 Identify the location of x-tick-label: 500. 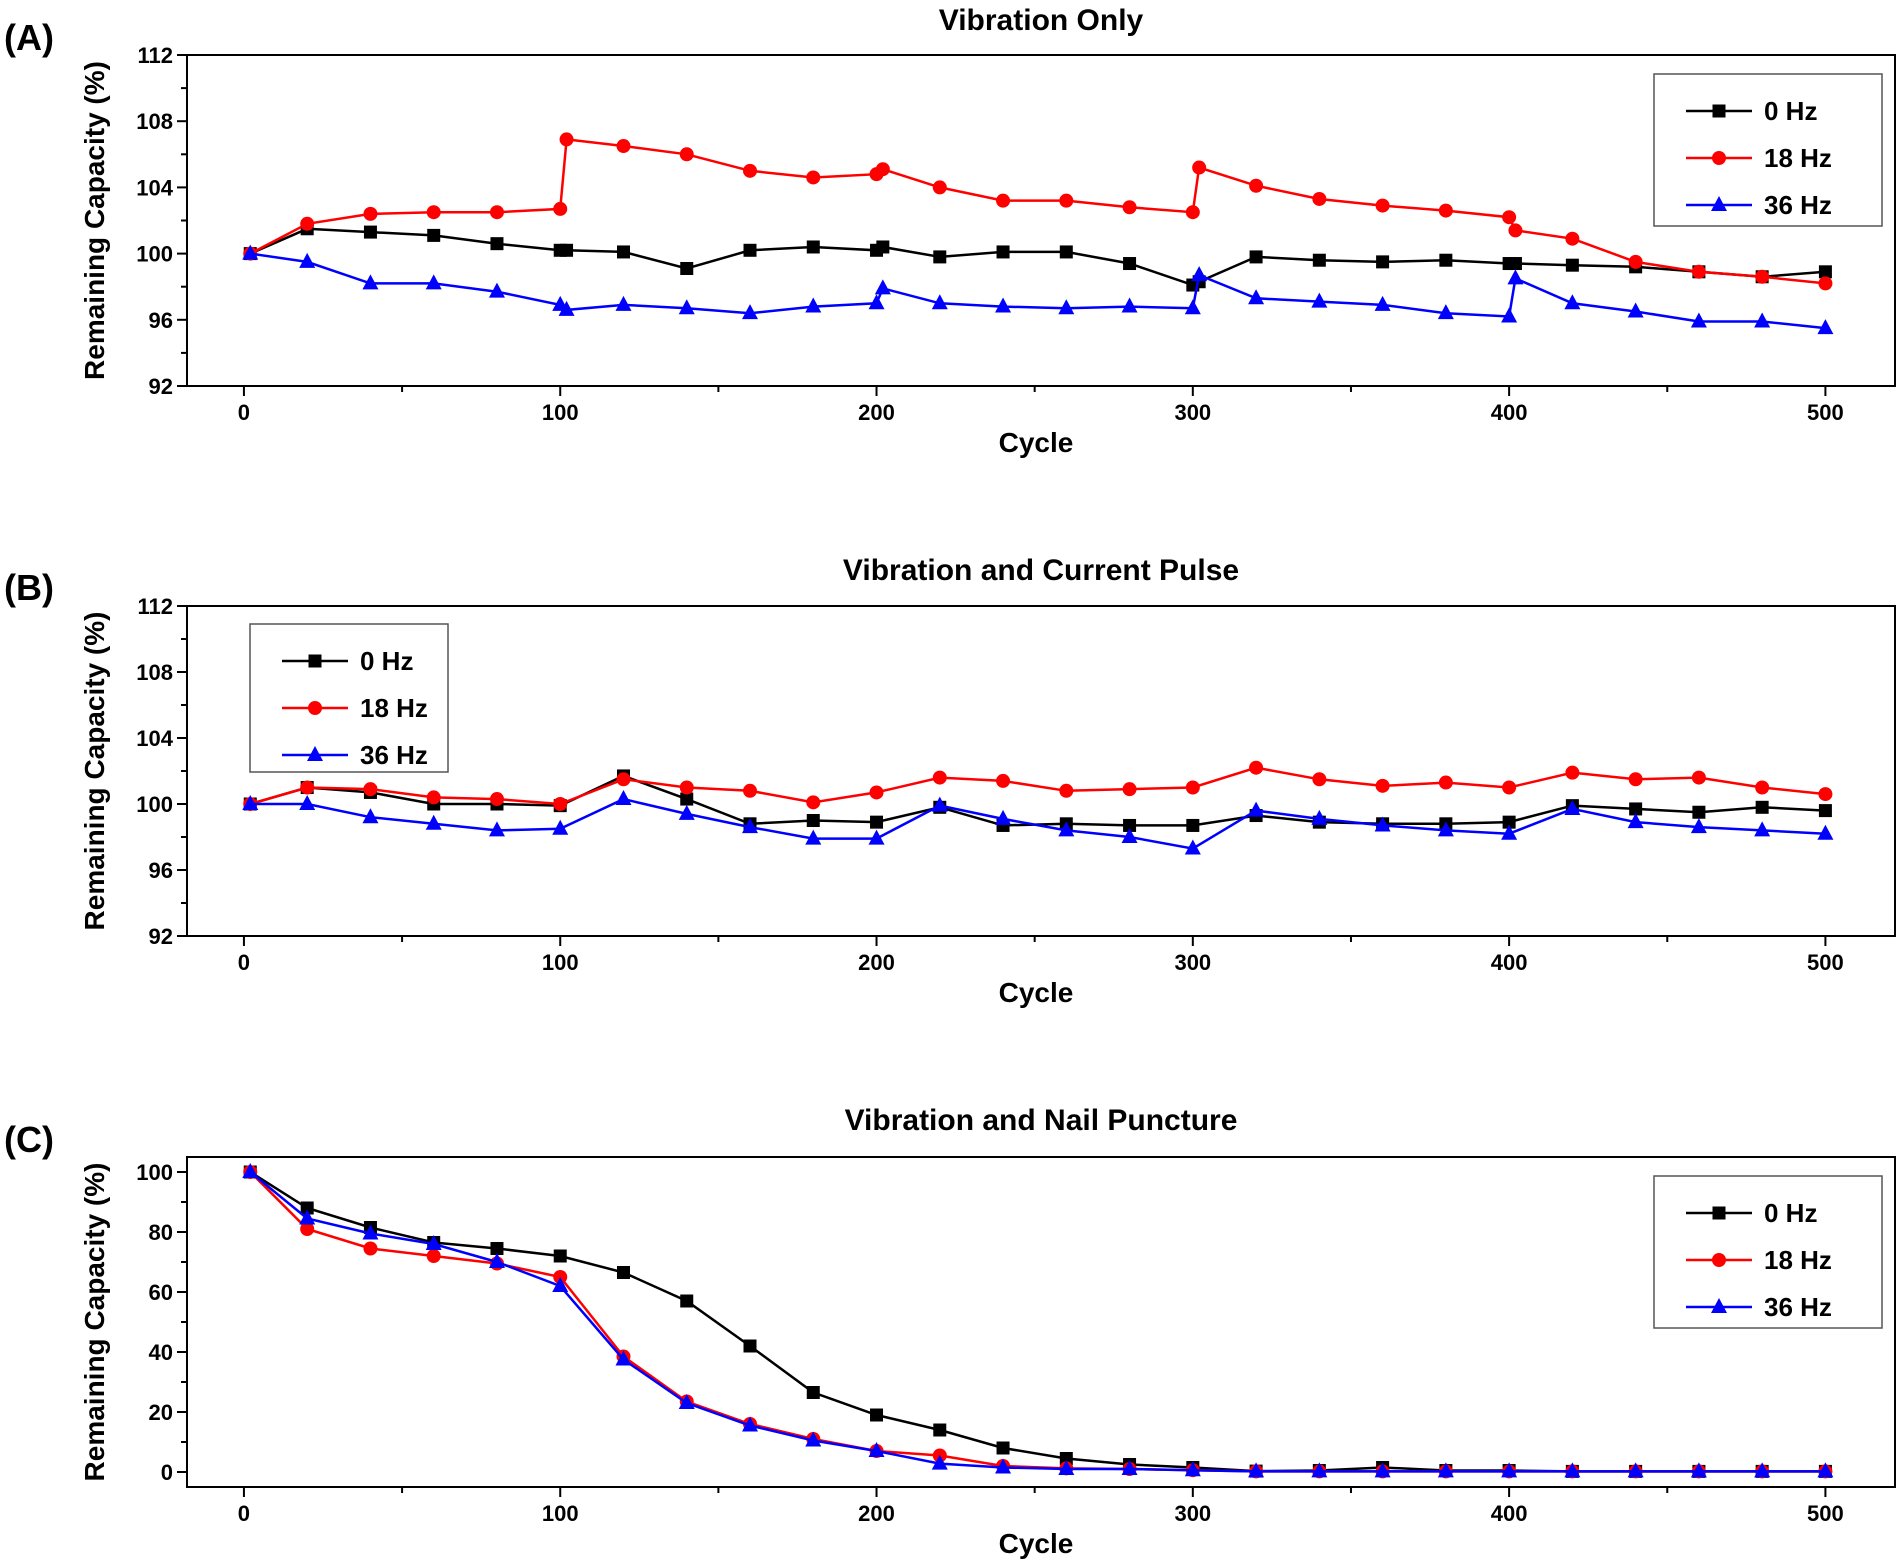
(1825, 962).